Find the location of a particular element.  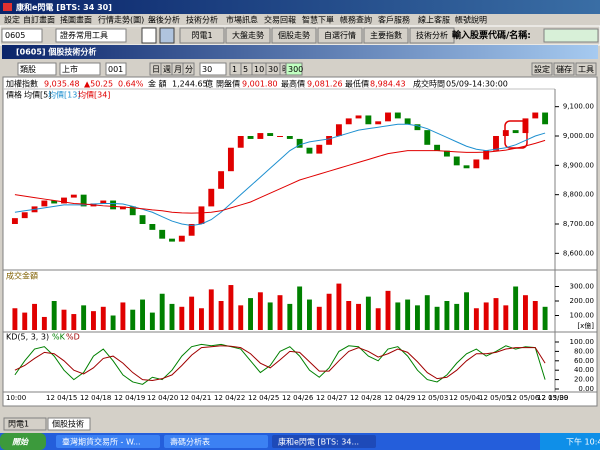

menu-item: 線上客服 is located at coordinates (434, 20).